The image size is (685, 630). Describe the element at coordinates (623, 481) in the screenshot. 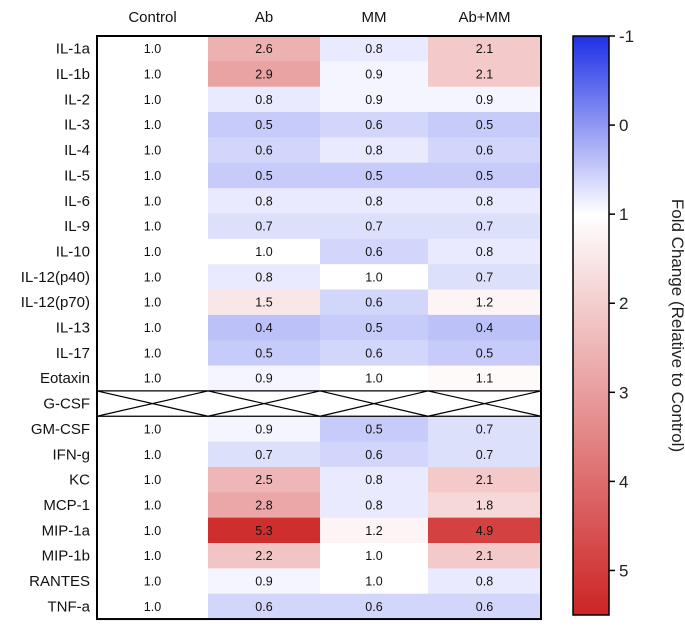

I see `colorbar-tick-label: 4` at that location.